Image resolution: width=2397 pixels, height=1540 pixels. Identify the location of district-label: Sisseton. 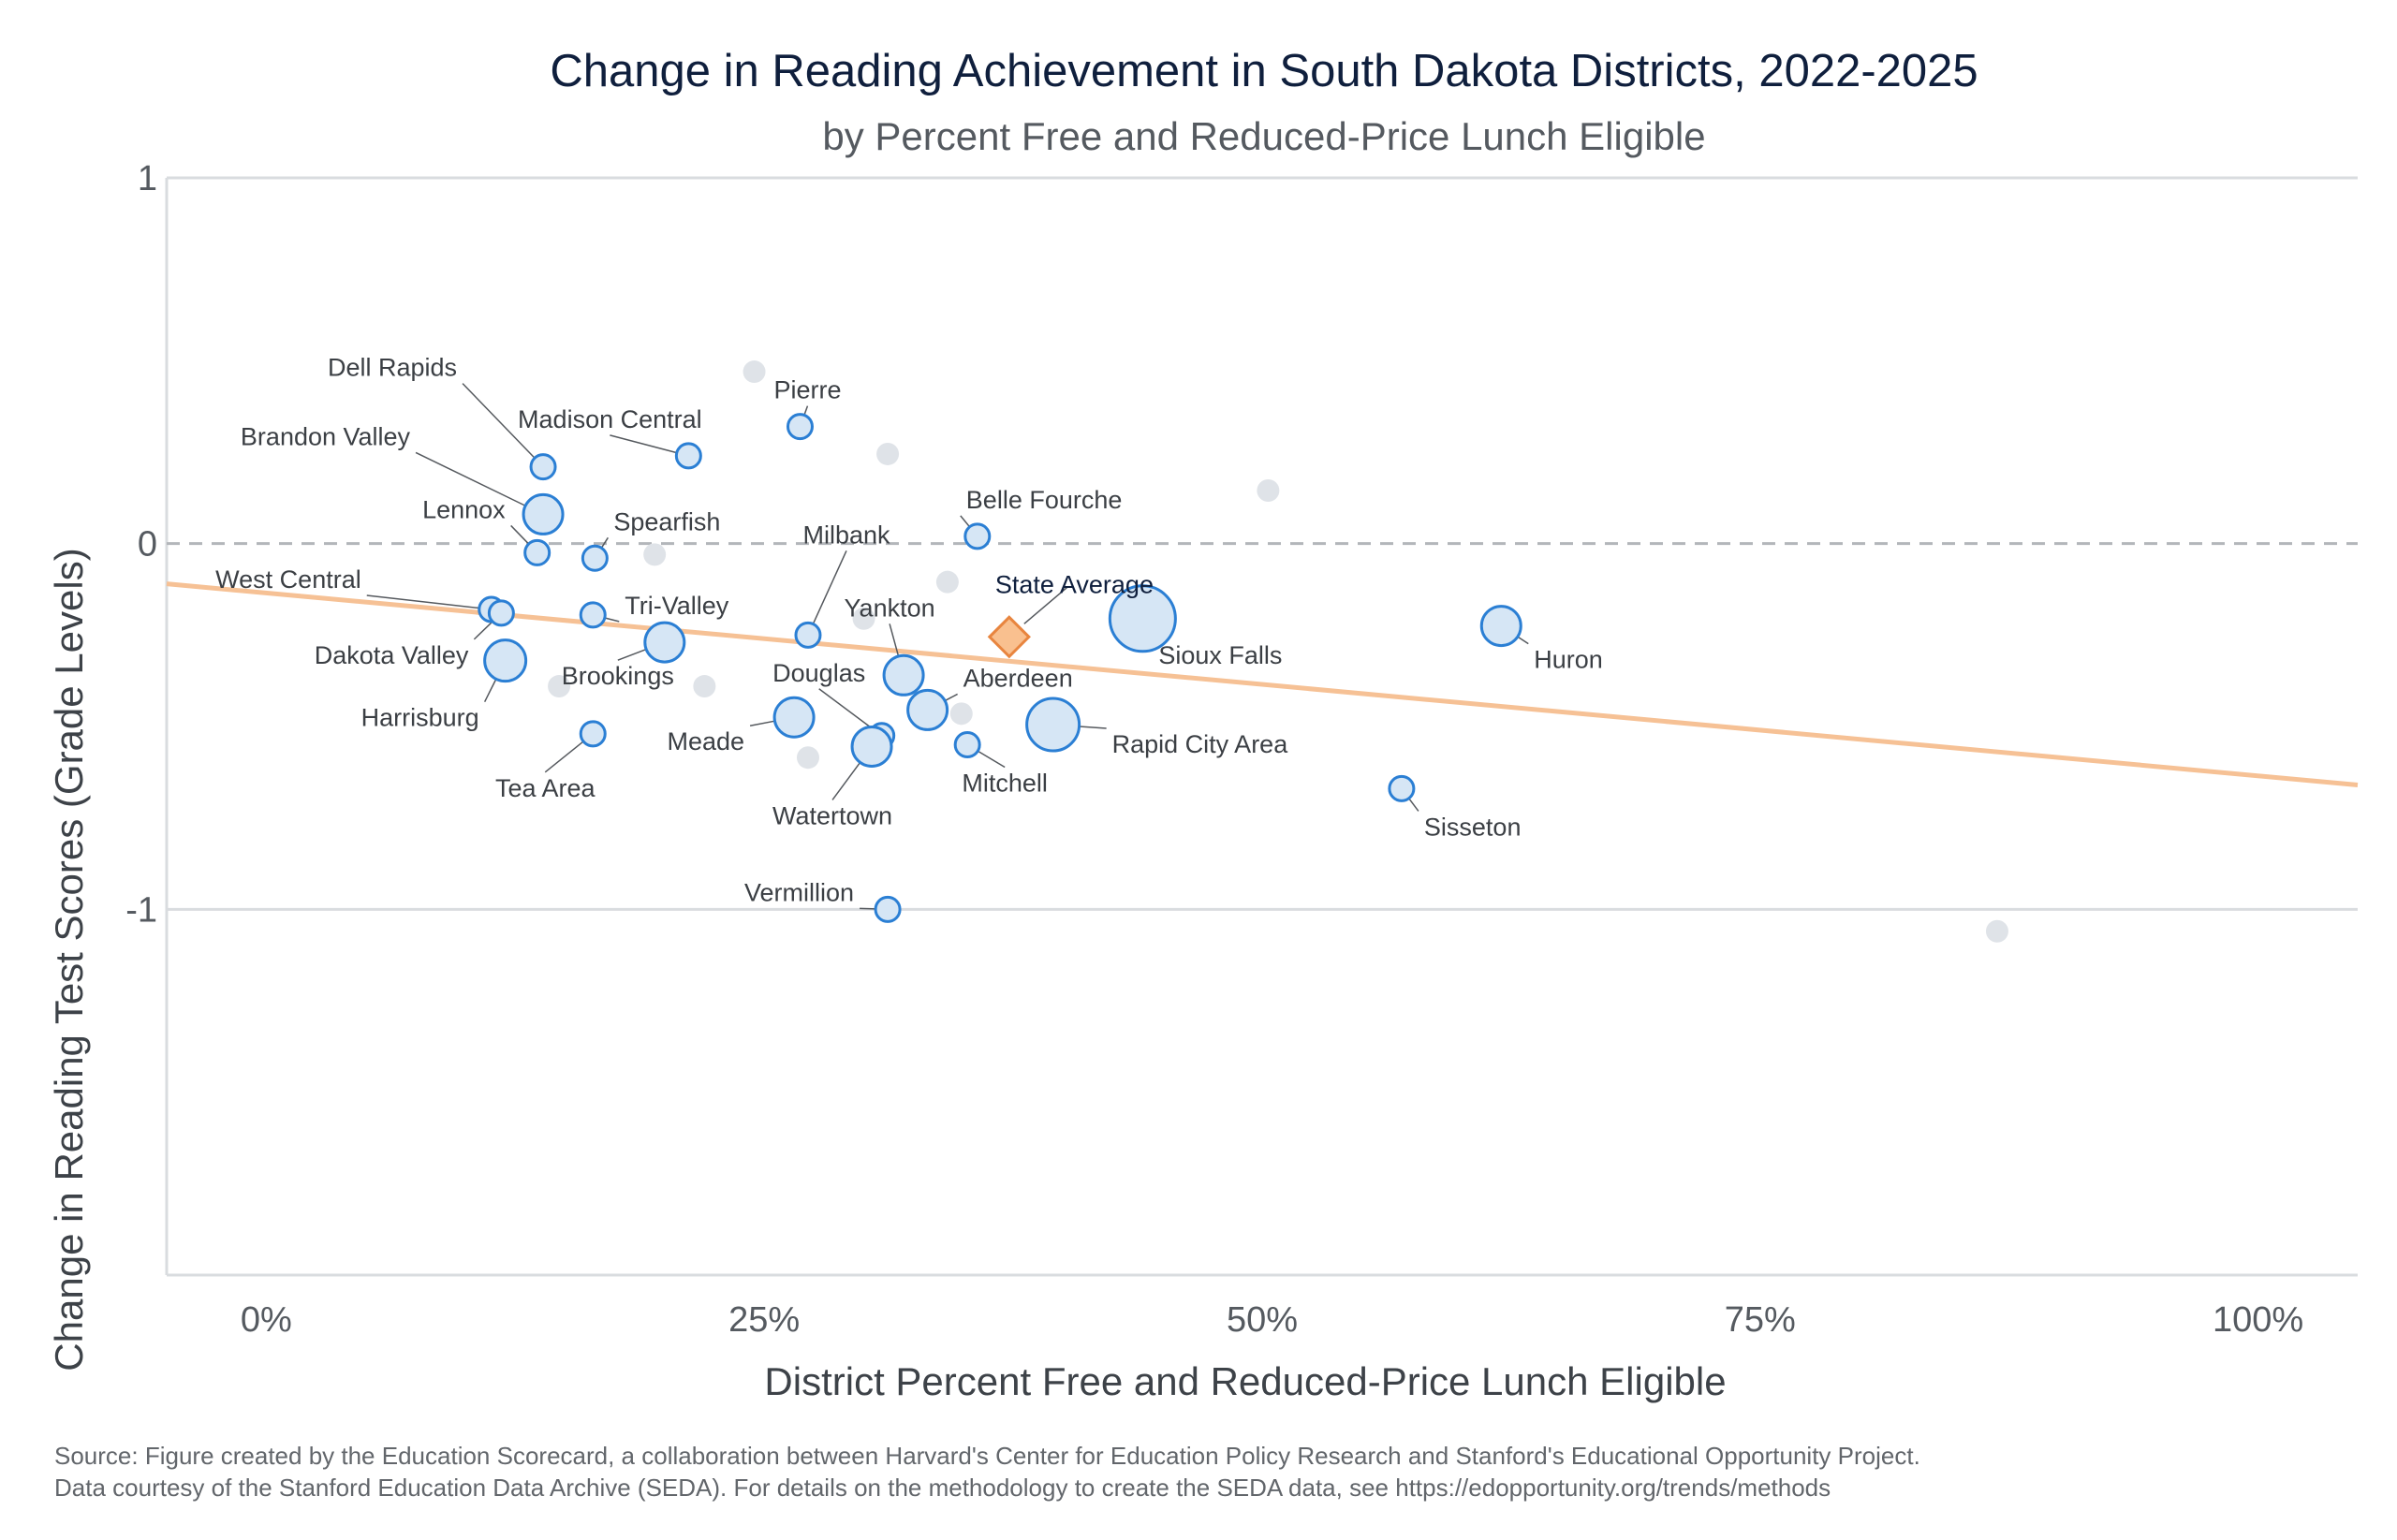
(1473, 827).